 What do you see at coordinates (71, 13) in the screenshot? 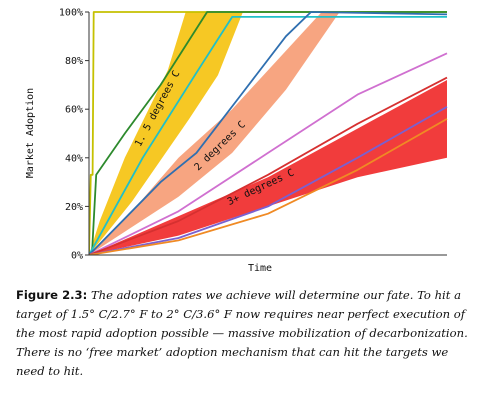
I see `y-tick-label: 100%` at bounding box center [71, 13].